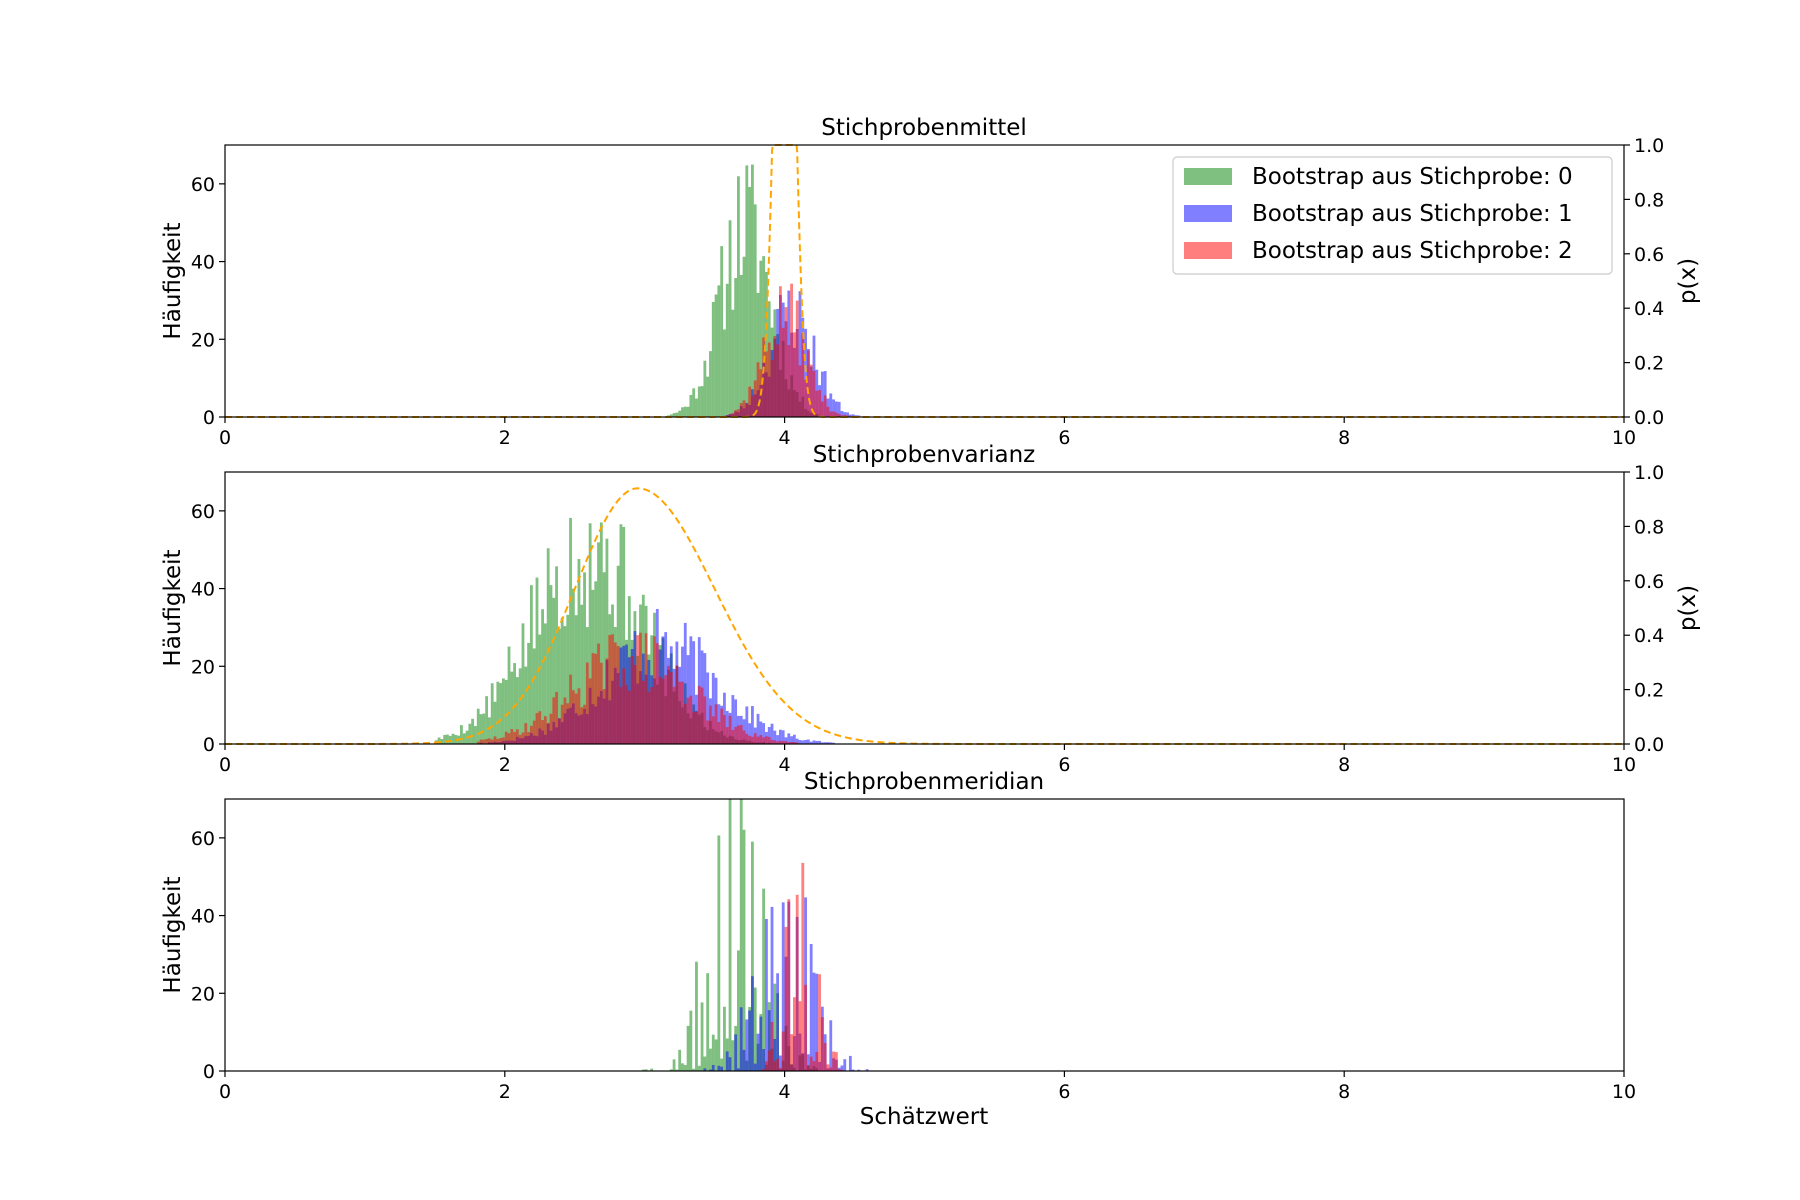 The height and width of the screenshot is (1200, 1800). I want to click on y-tick-label: 20, so click(203, 667).